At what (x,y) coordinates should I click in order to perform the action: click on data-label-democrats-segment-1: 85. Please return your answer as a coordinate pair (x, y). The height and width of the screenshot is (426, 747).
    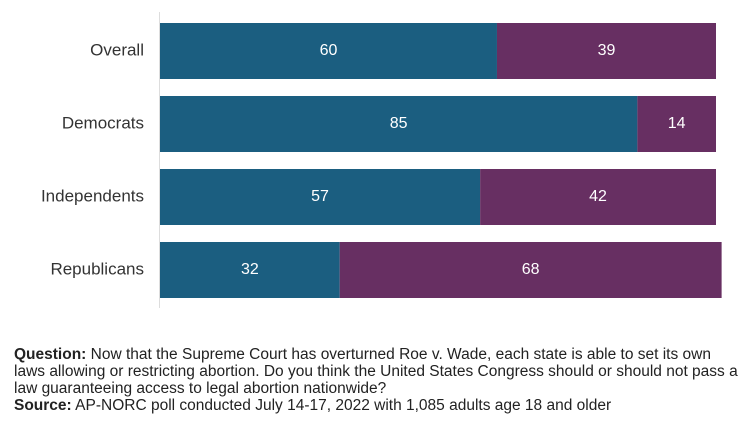
    Looking at the image, I should click on (399, 123).